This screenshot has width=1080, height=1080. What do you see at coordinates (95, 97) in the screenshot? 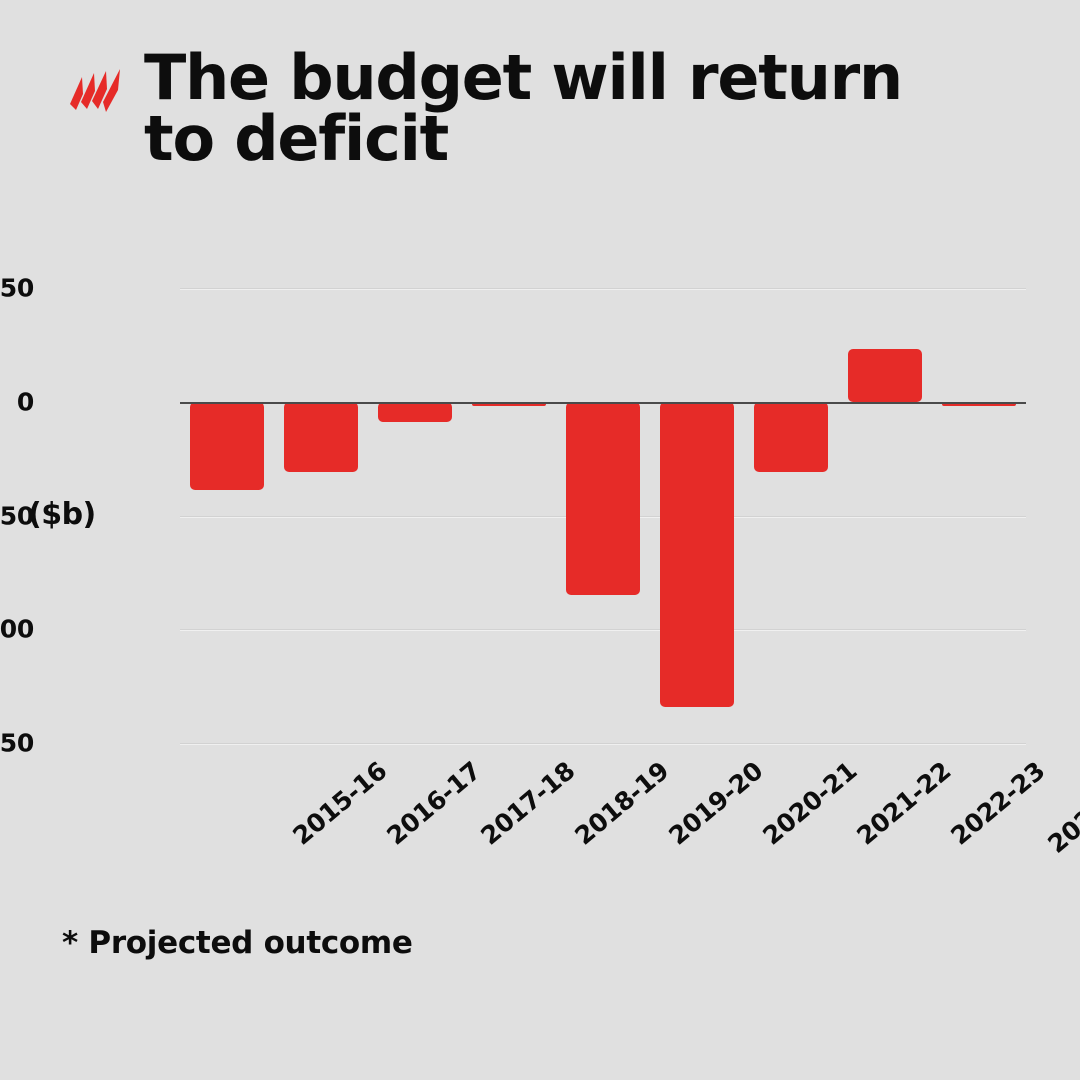
I see `sbs-flame-logo` at bounding box center [95, 97].